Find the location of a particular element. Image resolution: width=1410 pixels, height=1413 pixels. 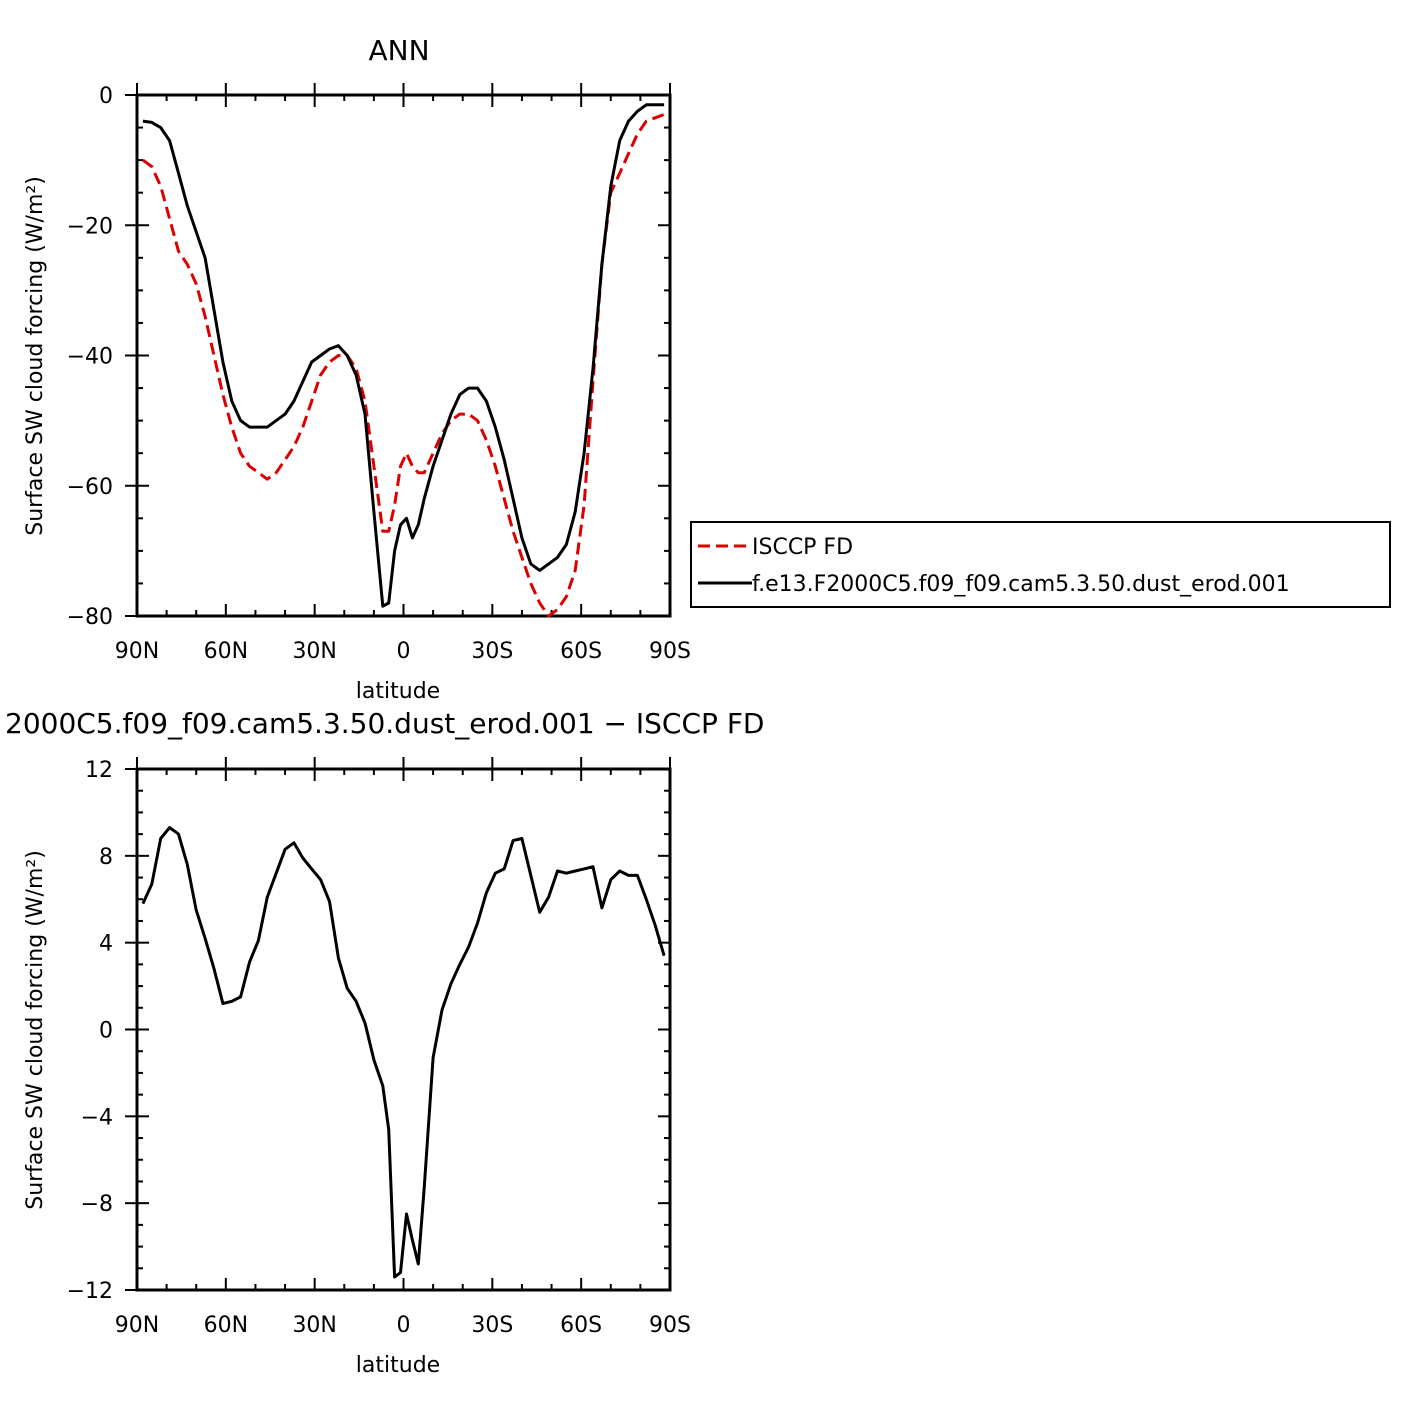

y-tick-label: −60 is located at coordinates (90, 487).